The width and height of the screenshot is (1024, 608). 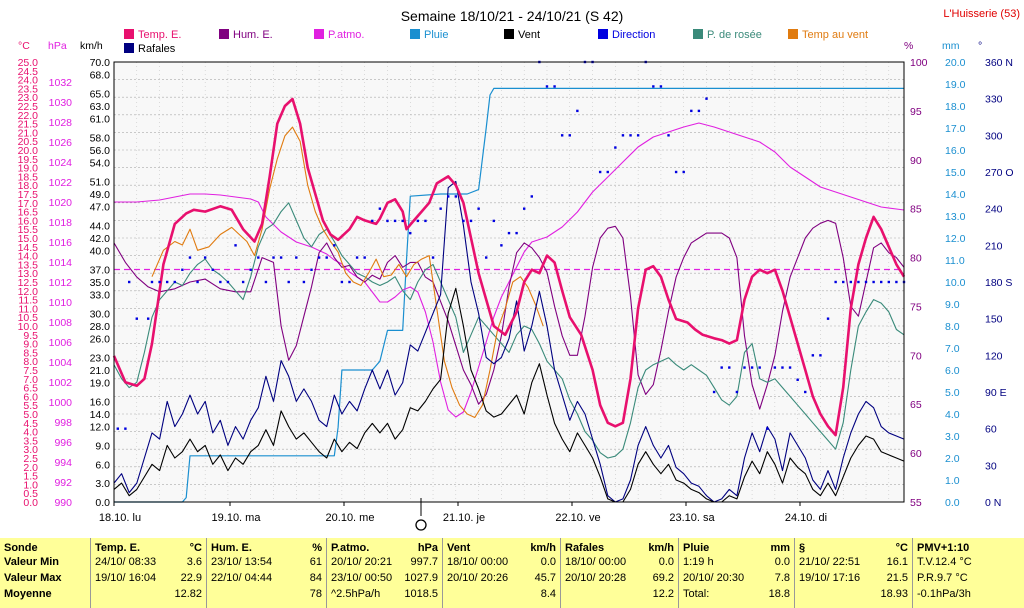 What do you see at coordinates (779, 594) in the screenshot?
I see `pluie-total-val: 18.8` at bounding box center [779, 594].